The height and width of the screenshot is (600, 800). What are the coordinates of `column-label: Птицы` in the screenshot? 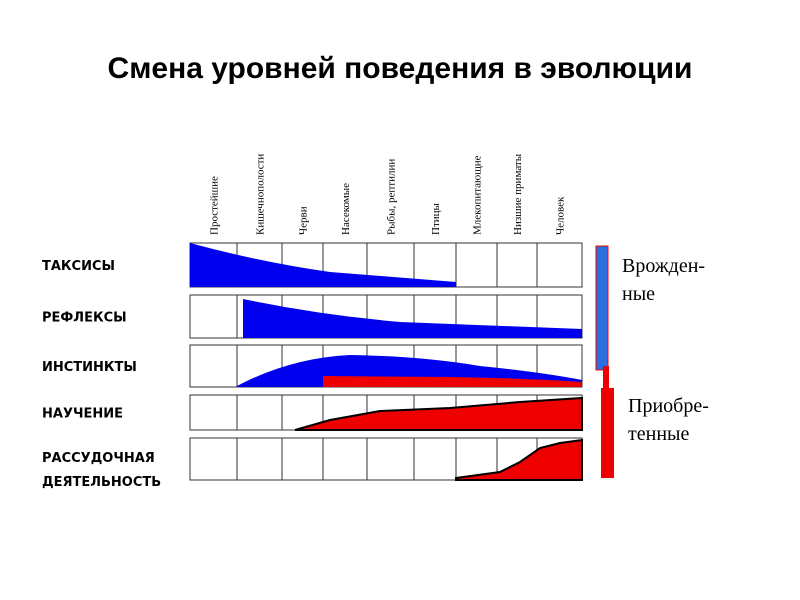 It's located at (436, 218).